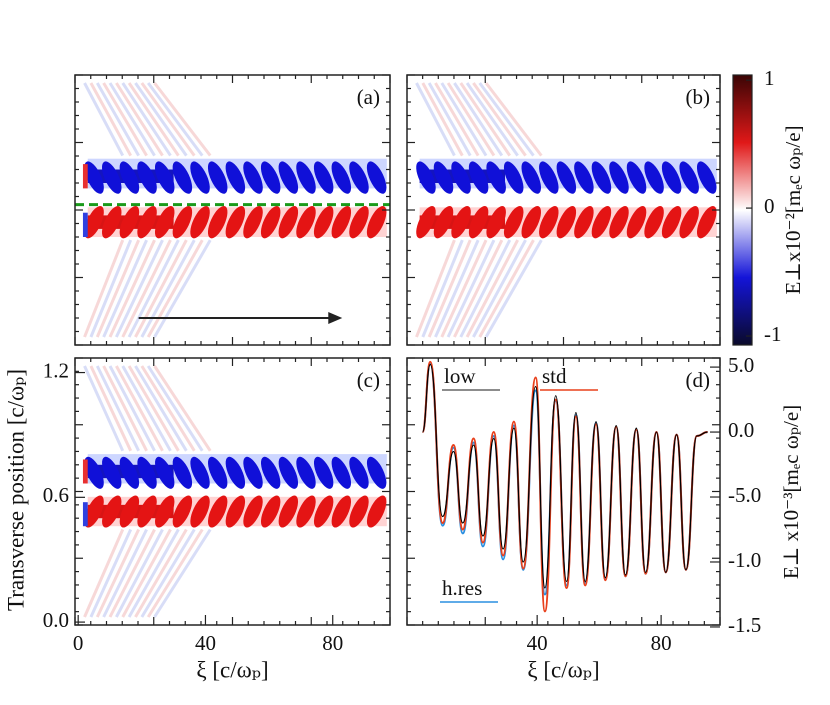 The width and height of the screenshot is (830, 705). Describe the element at coordinates (793, 209) in the screenshot. I see `colorbar-label: E⊥x10⁻²[mₑc ωₚ/e]` at that location.